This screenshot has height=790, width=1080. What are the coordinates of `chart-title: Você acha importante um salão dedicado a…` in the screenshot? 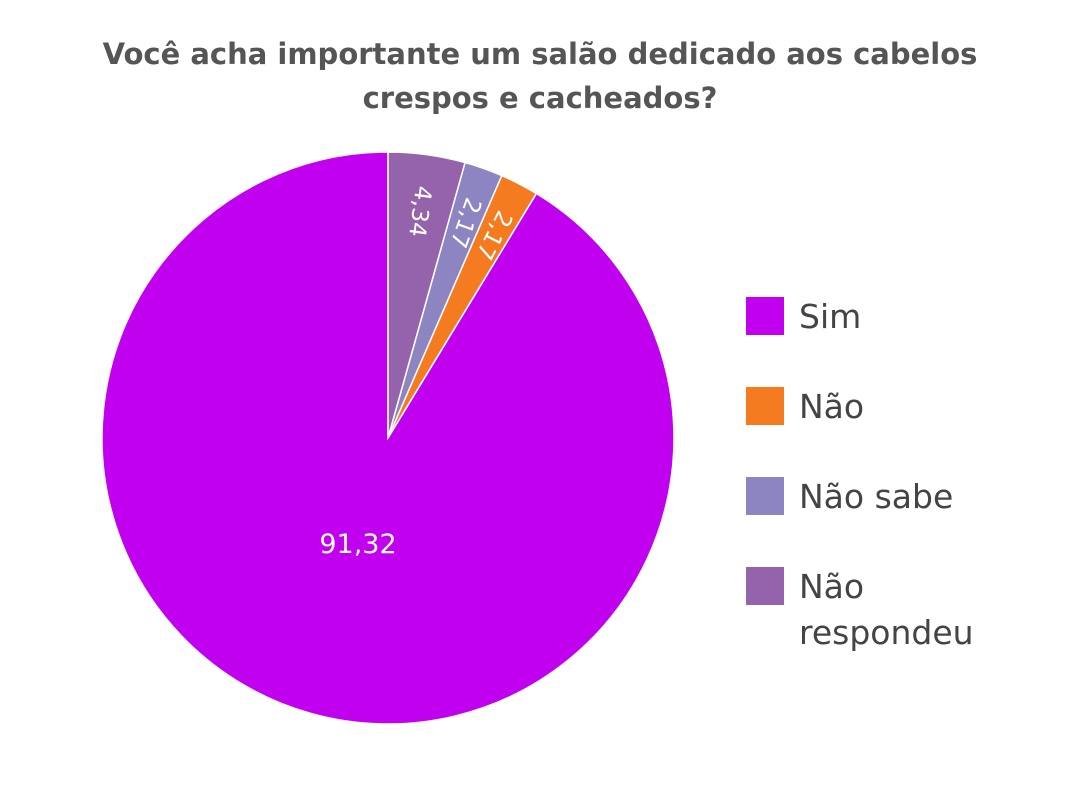 It's located at (540, 76).